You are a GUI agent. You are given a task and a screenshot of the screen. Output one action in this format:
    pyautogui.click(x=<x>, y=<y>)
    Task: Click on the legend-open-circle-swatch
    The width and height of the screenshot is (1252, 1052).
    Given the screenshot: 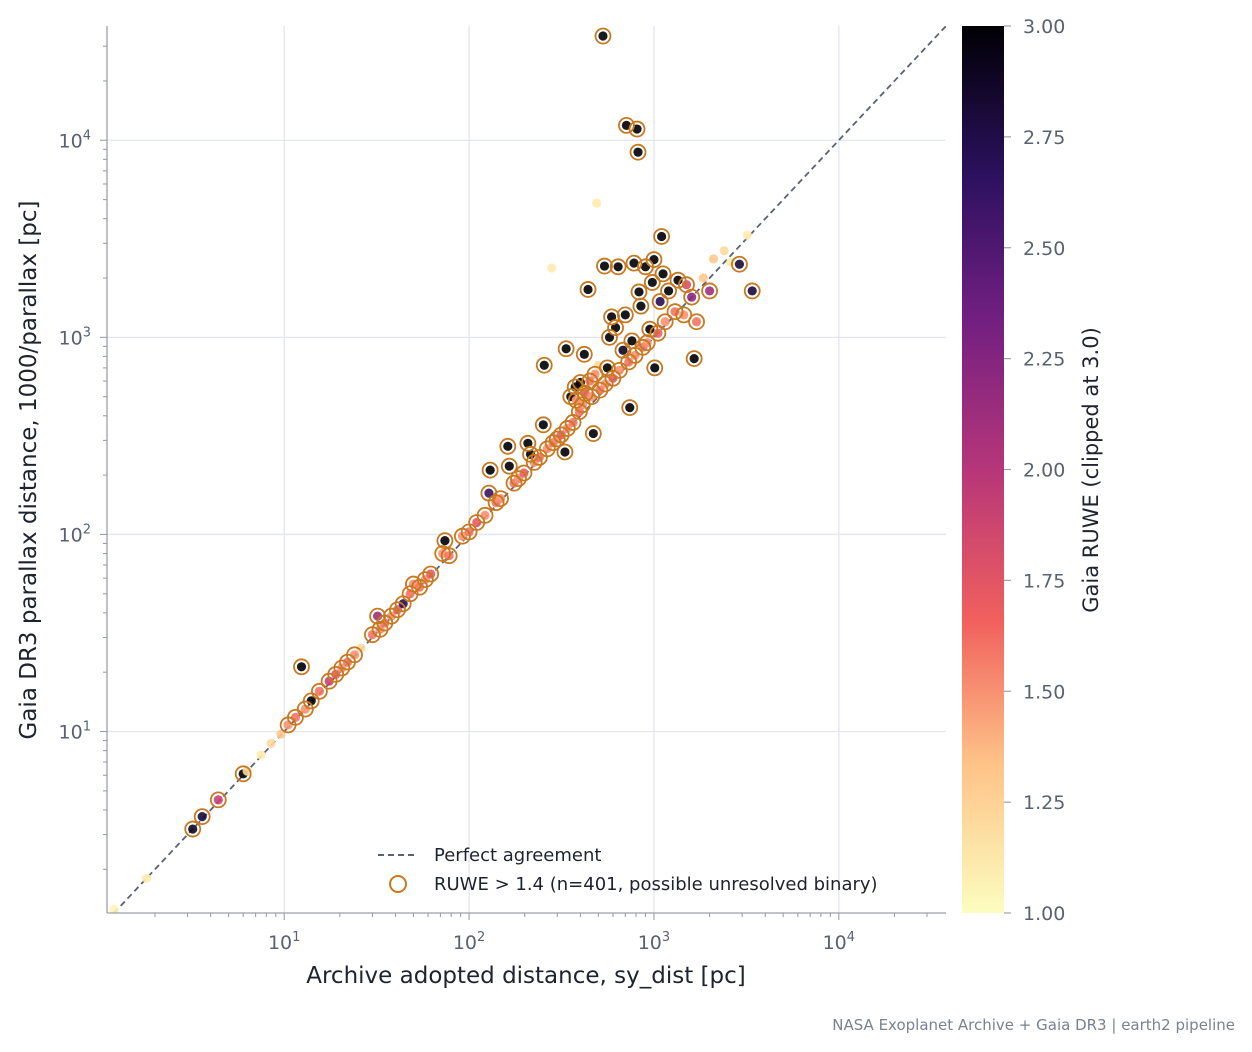 What is the action you would take?
    pyautogui.click(x=398, y=884)
    